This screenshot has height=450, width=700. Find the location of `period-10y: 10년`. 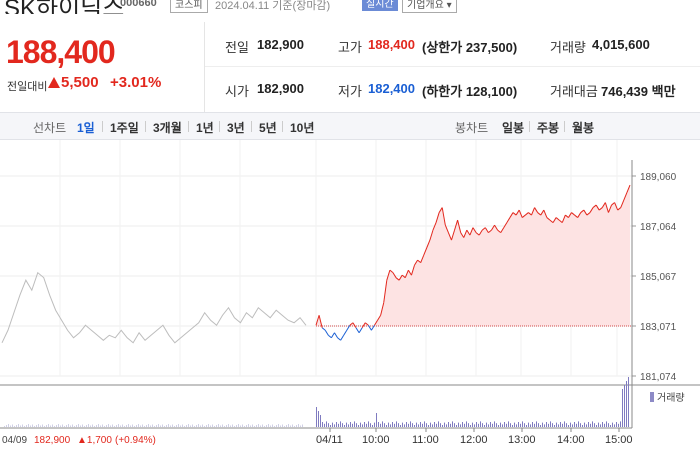

period-10y: 10년 is located at coordinates (302, 128).